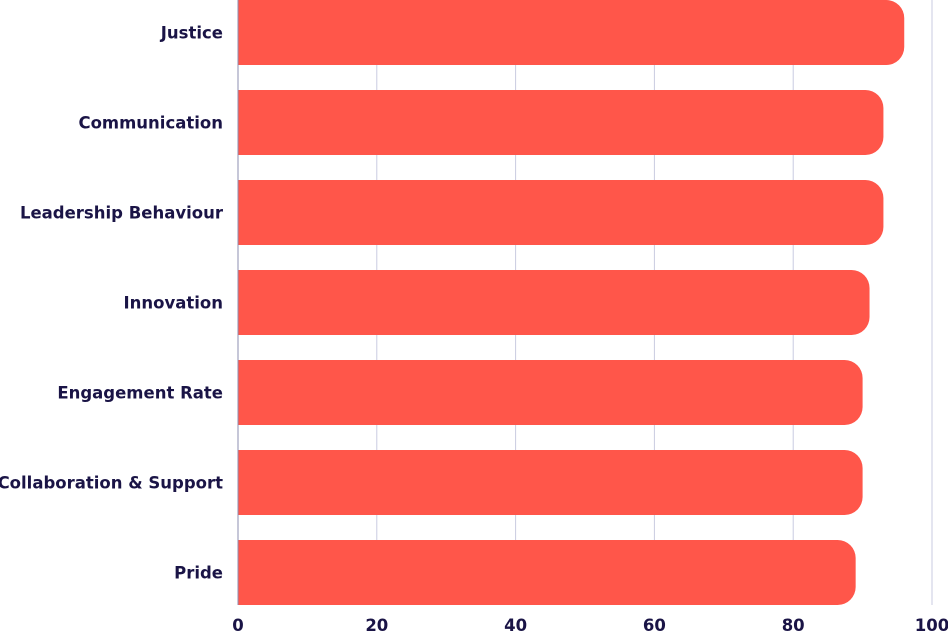 Image resolution: width=948 pixels, height=632 pixels. What do you see at coordinates (561, 212) in the screenshot?
I see `bar-leadership-behaviour` at bounding box center [561, 212].